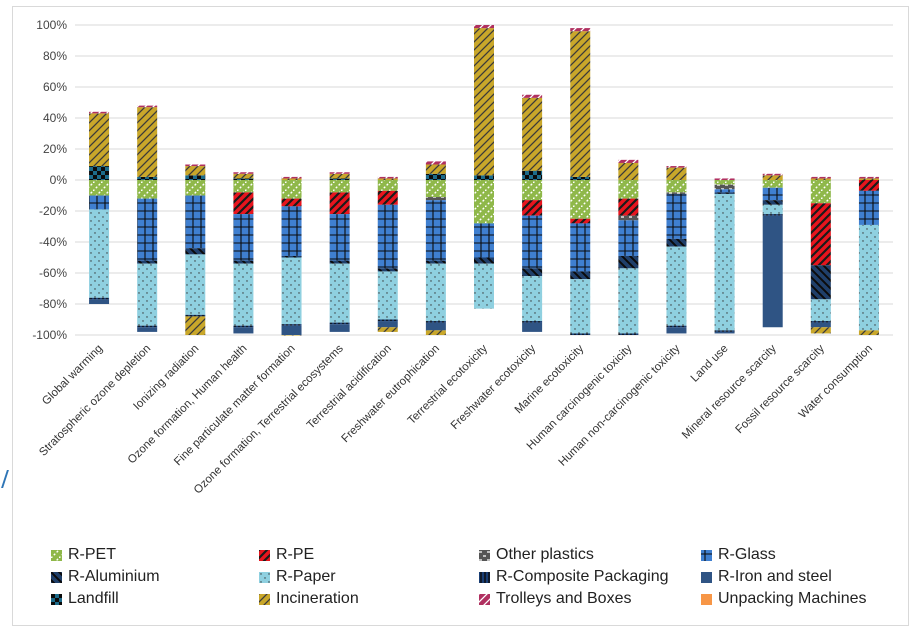  What do you see at coordinates (49, 335) in the screenshot?
I see `y-tick-label: -100%` at bounding box center [49, 335].